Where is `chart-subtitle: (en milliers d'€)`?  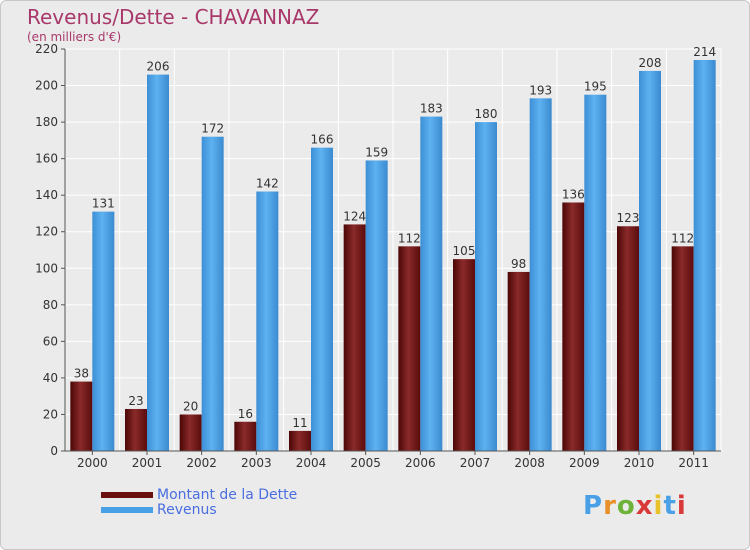 chart-subtitle: (en milliers d'€) is located at coordinates (74, 37).